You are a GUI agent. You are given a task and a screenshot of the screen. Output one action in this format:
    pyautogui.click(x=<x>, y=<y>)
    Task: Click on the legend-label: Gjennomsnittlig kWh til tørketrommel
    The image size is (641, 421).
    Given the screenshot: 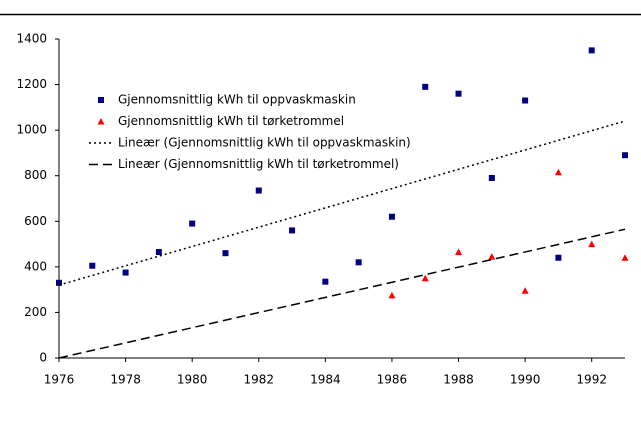 What is the action you would take?
    pyautogui.click(x=231, y=121)
    